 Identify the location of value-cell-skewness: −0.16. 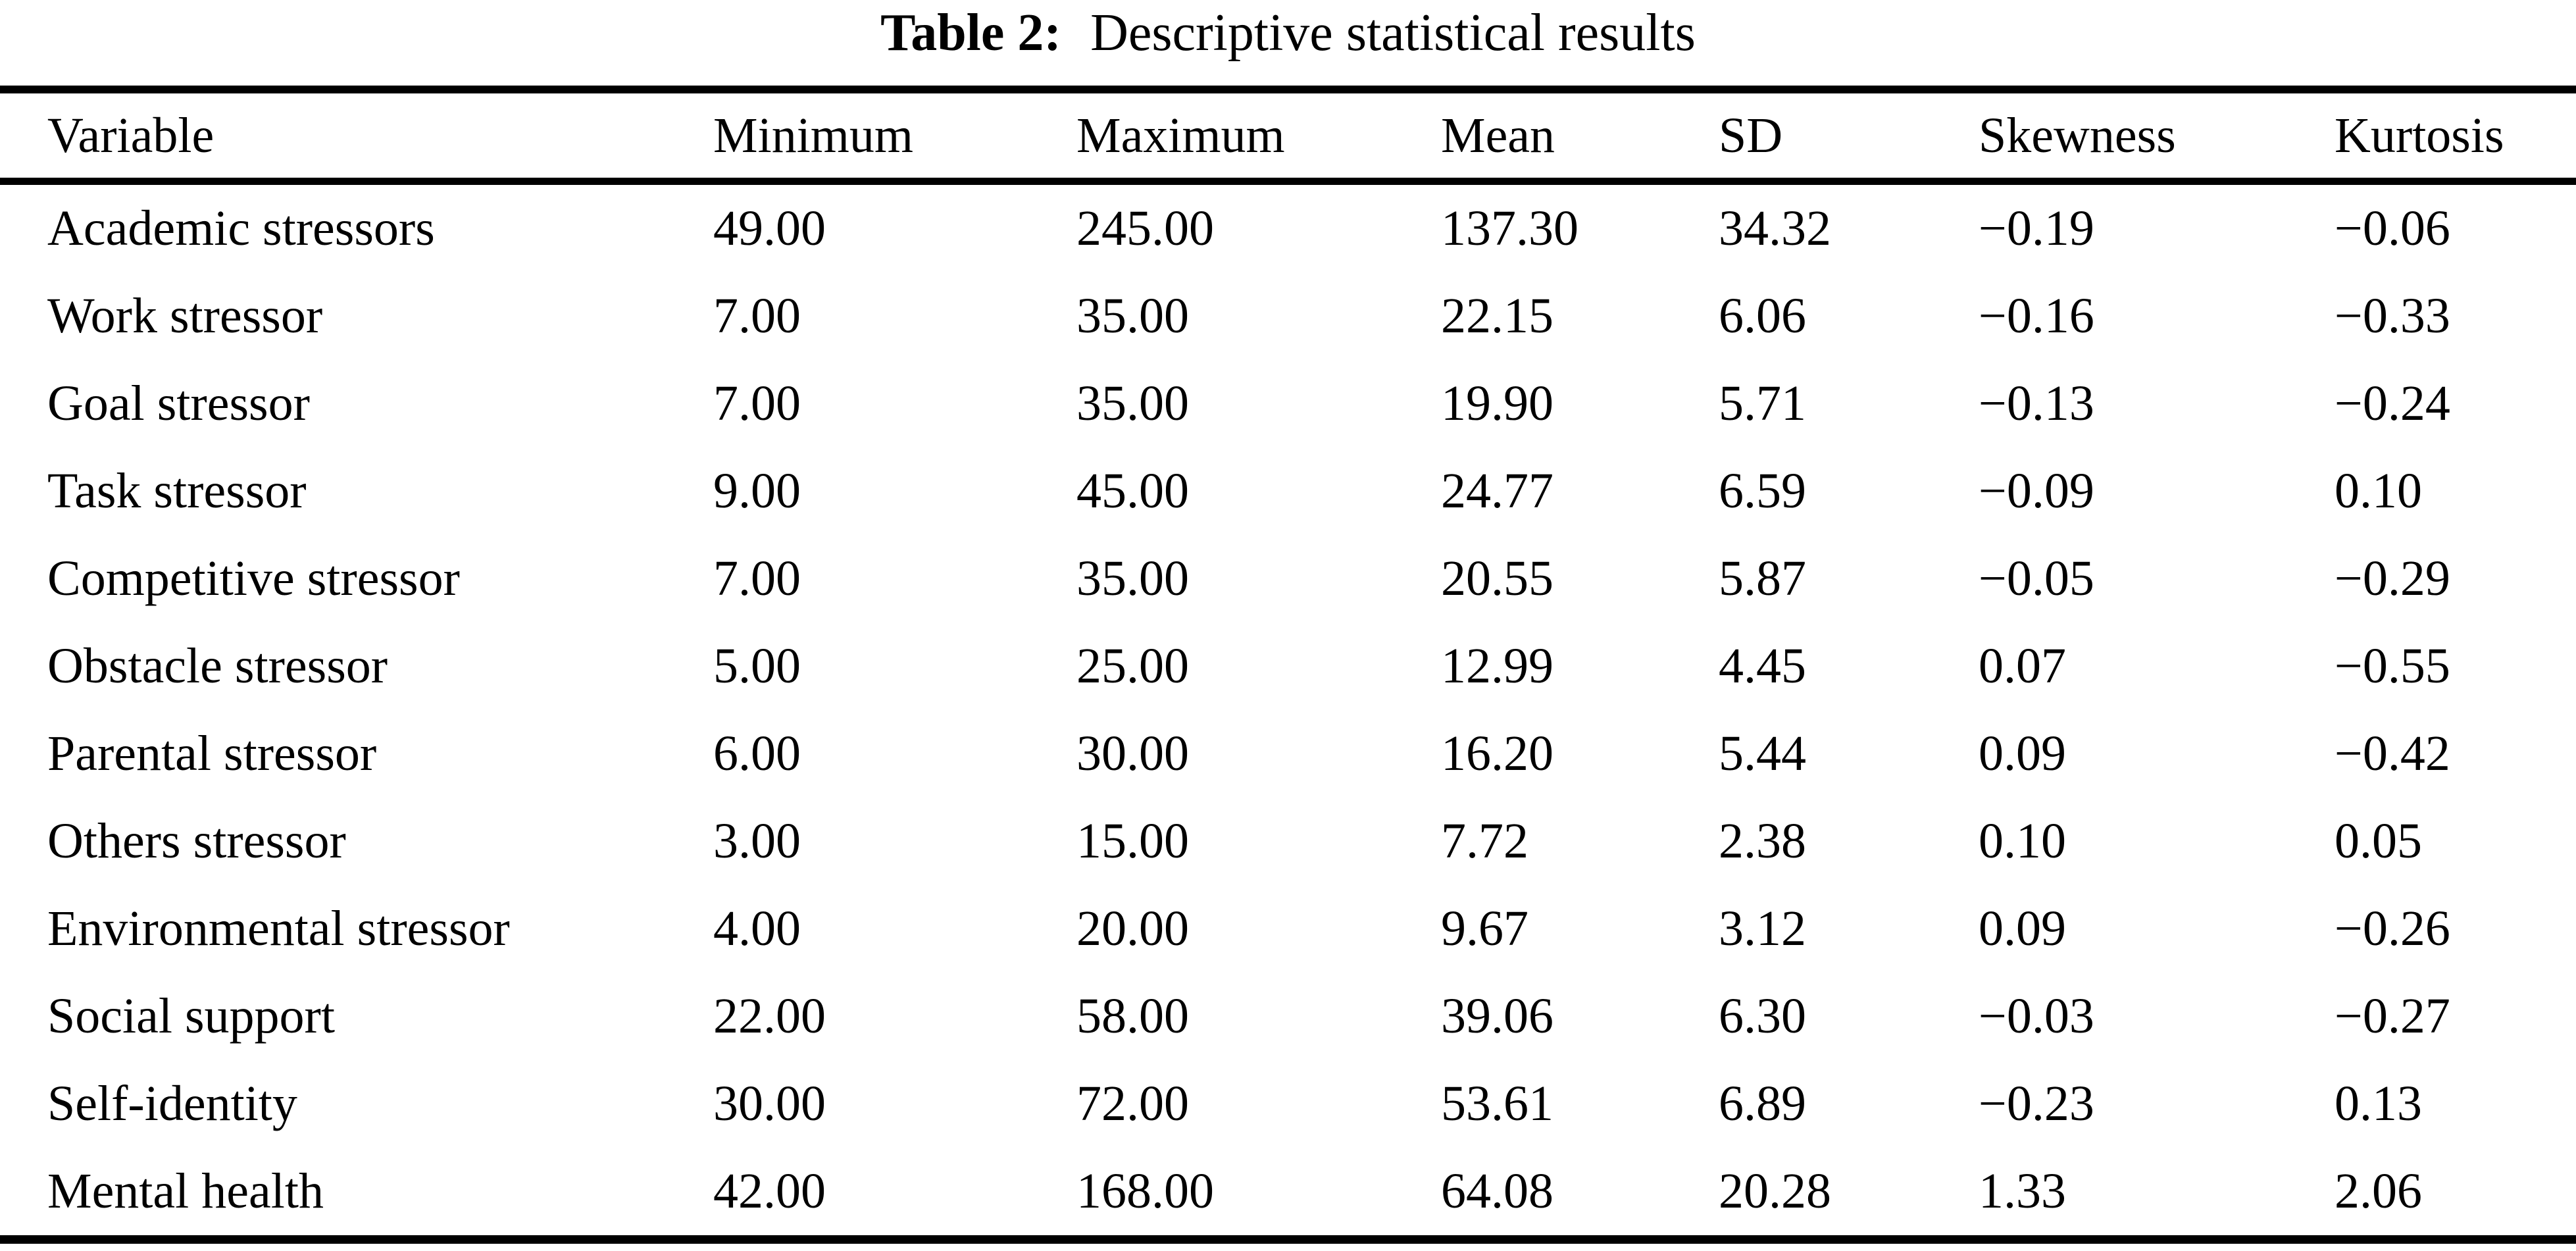
(2037, 316).